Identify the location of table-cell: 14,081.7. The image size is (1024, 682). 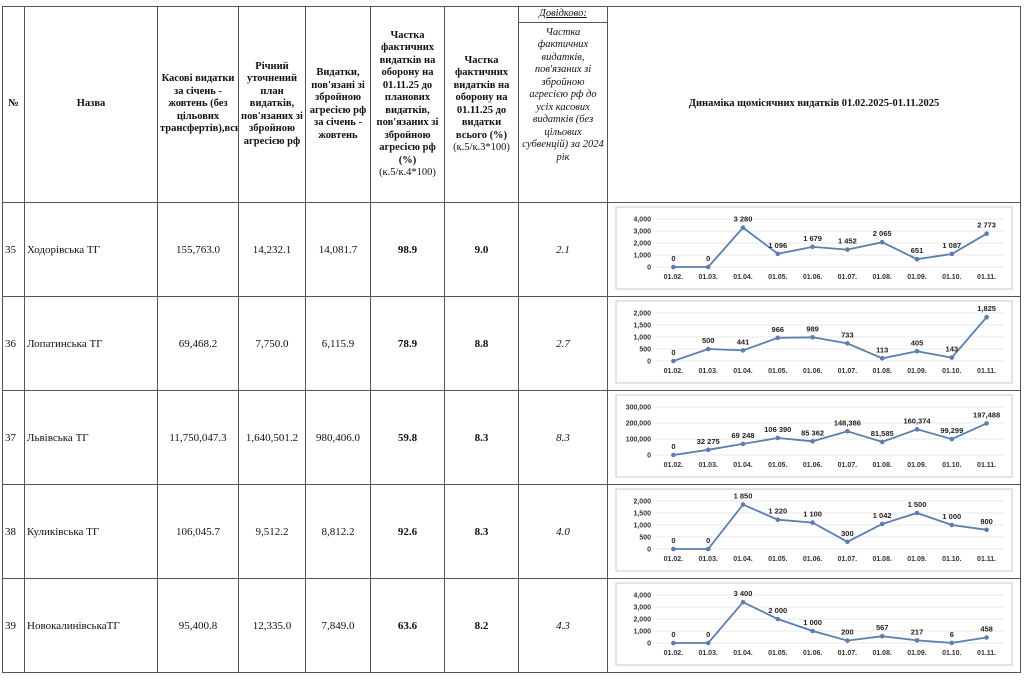
(338, 249).